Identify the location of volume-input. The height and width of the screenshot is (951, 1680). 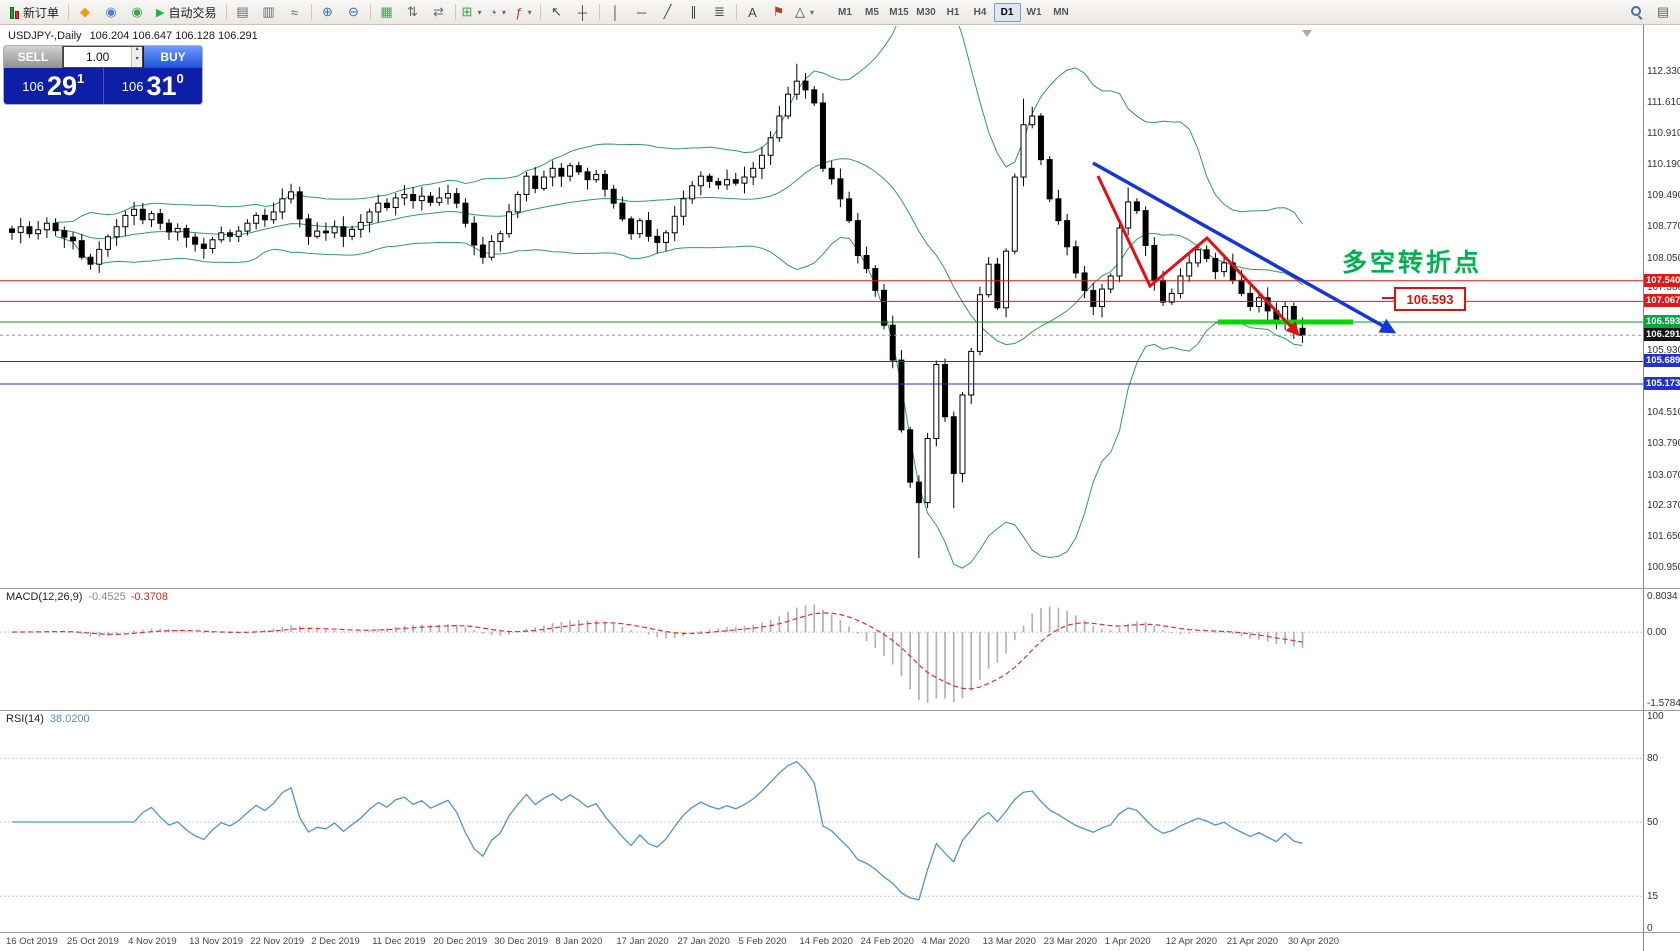
(98, 57).